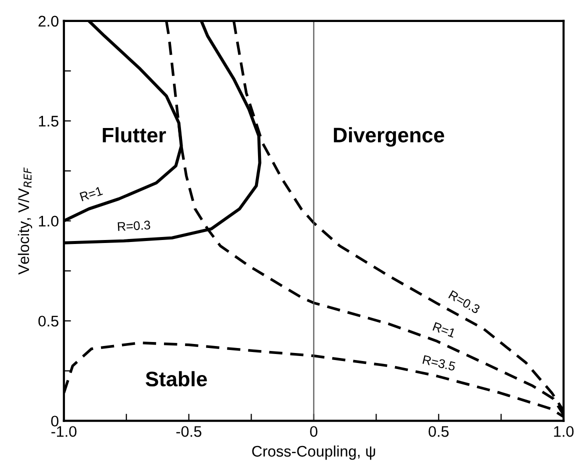 This screenshot has width=581, height=465. What do you see at coordinates (438, 431) in the screenshot?
I see `x-tick-label: 0.5` at bounding box center [438, 431].